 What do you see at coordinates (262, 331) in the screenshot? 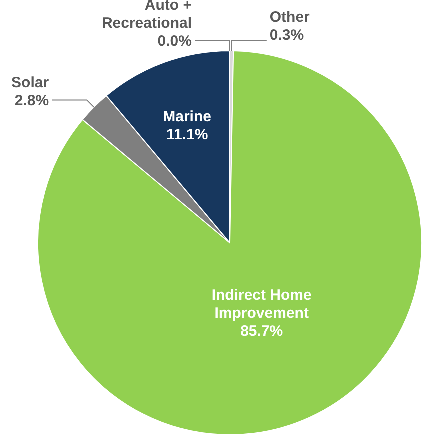
I see `data-label: 85.7%` at bounding box center [262, 331].